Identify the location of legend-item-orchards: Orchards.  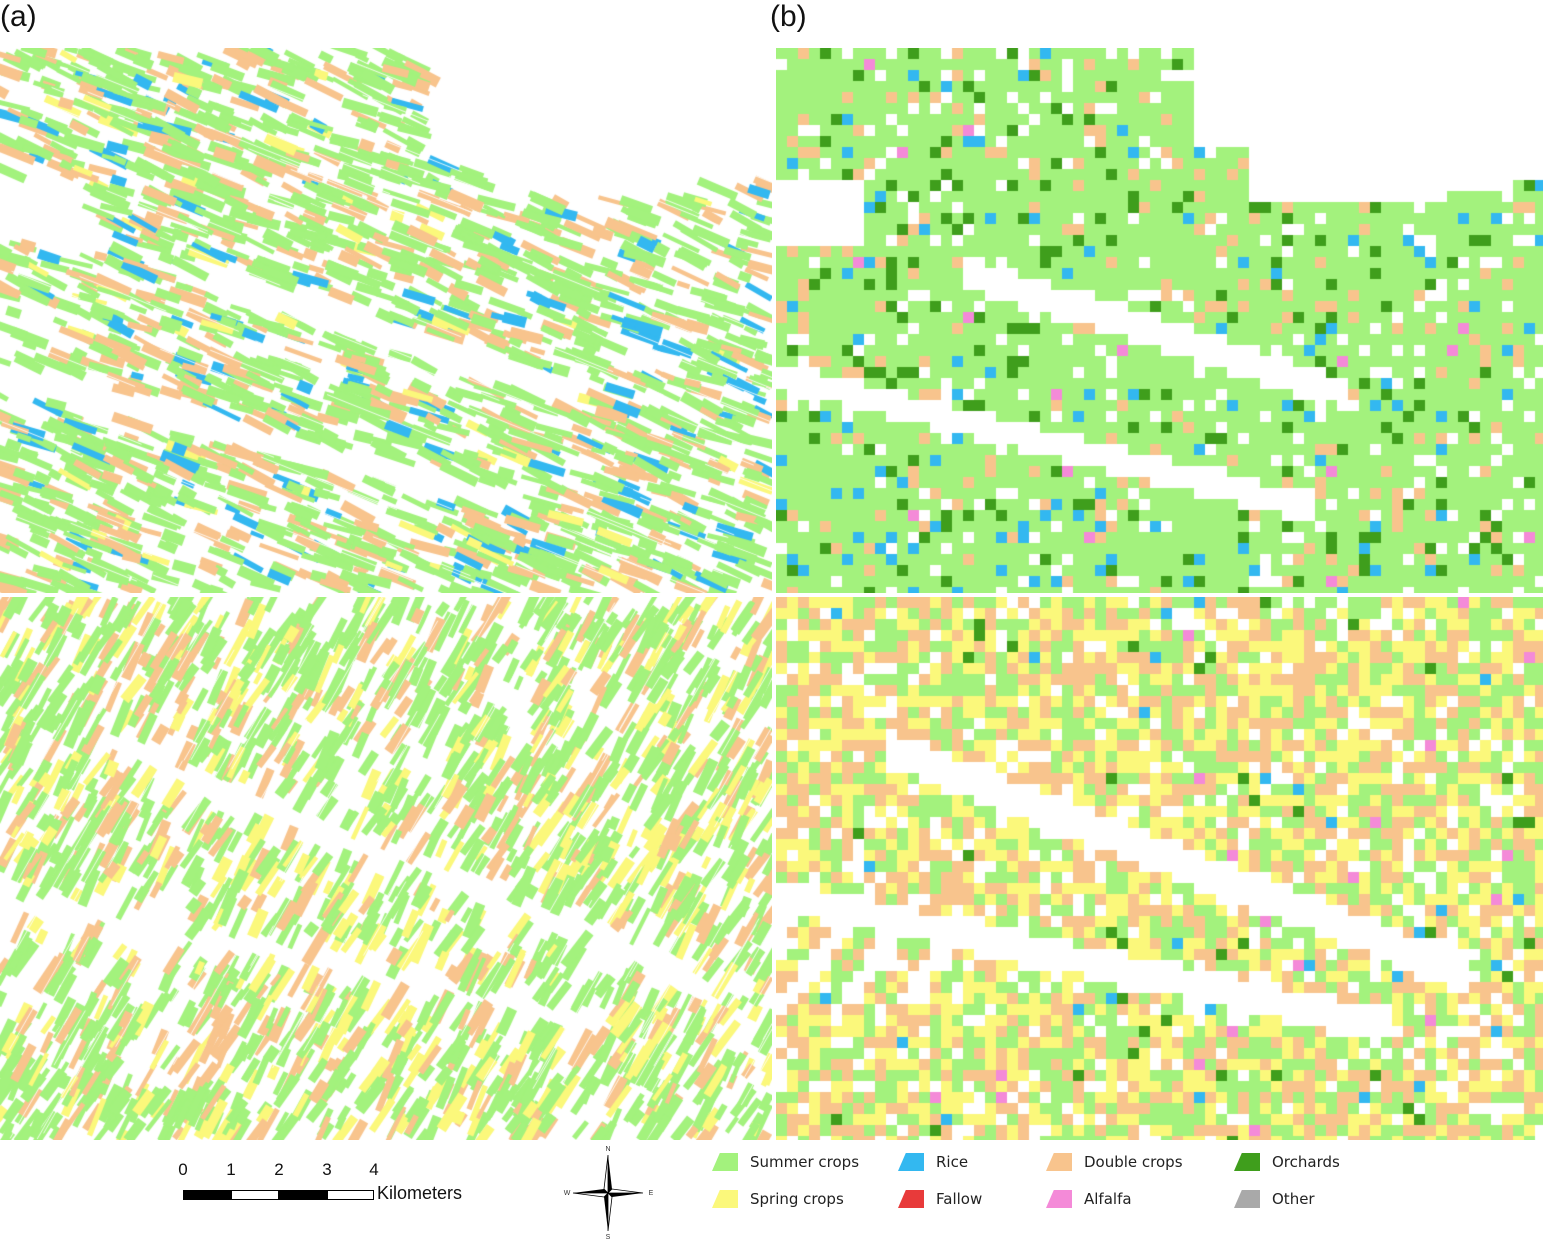
(1287, 1162).